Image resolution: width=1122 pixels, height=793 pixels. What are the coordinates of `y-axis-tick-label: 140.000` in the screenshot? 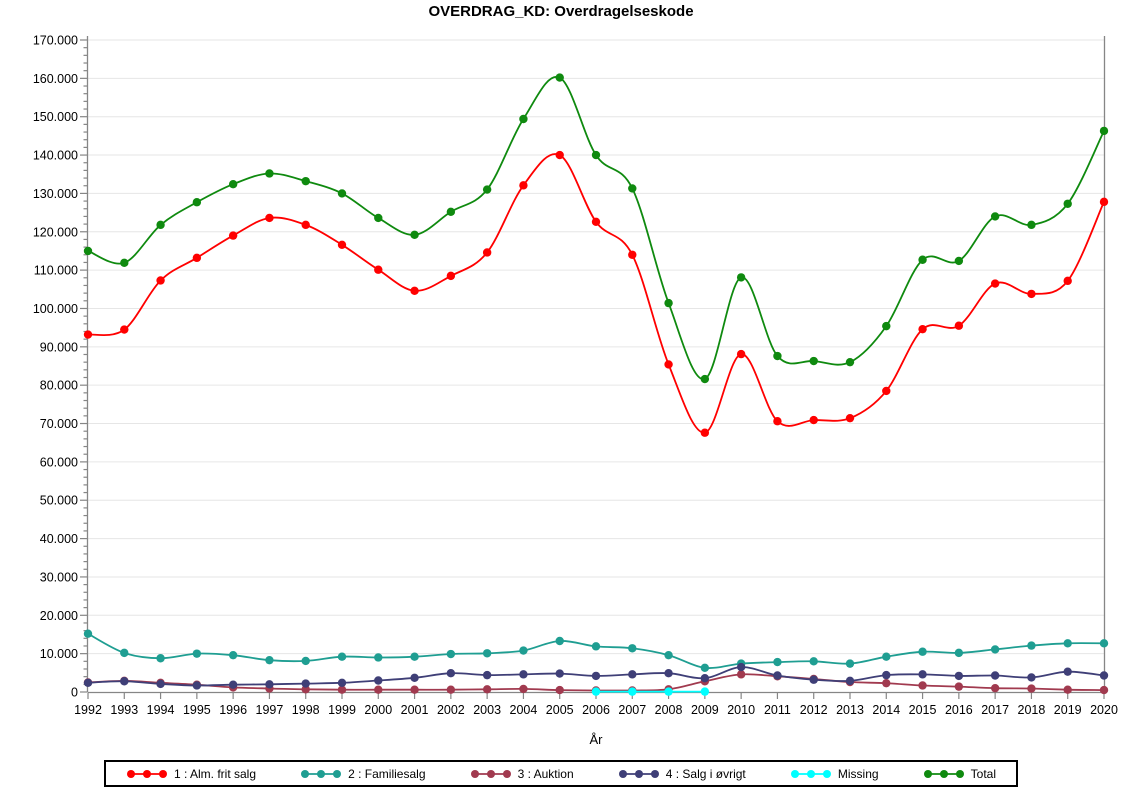 It's located at (55, 156).